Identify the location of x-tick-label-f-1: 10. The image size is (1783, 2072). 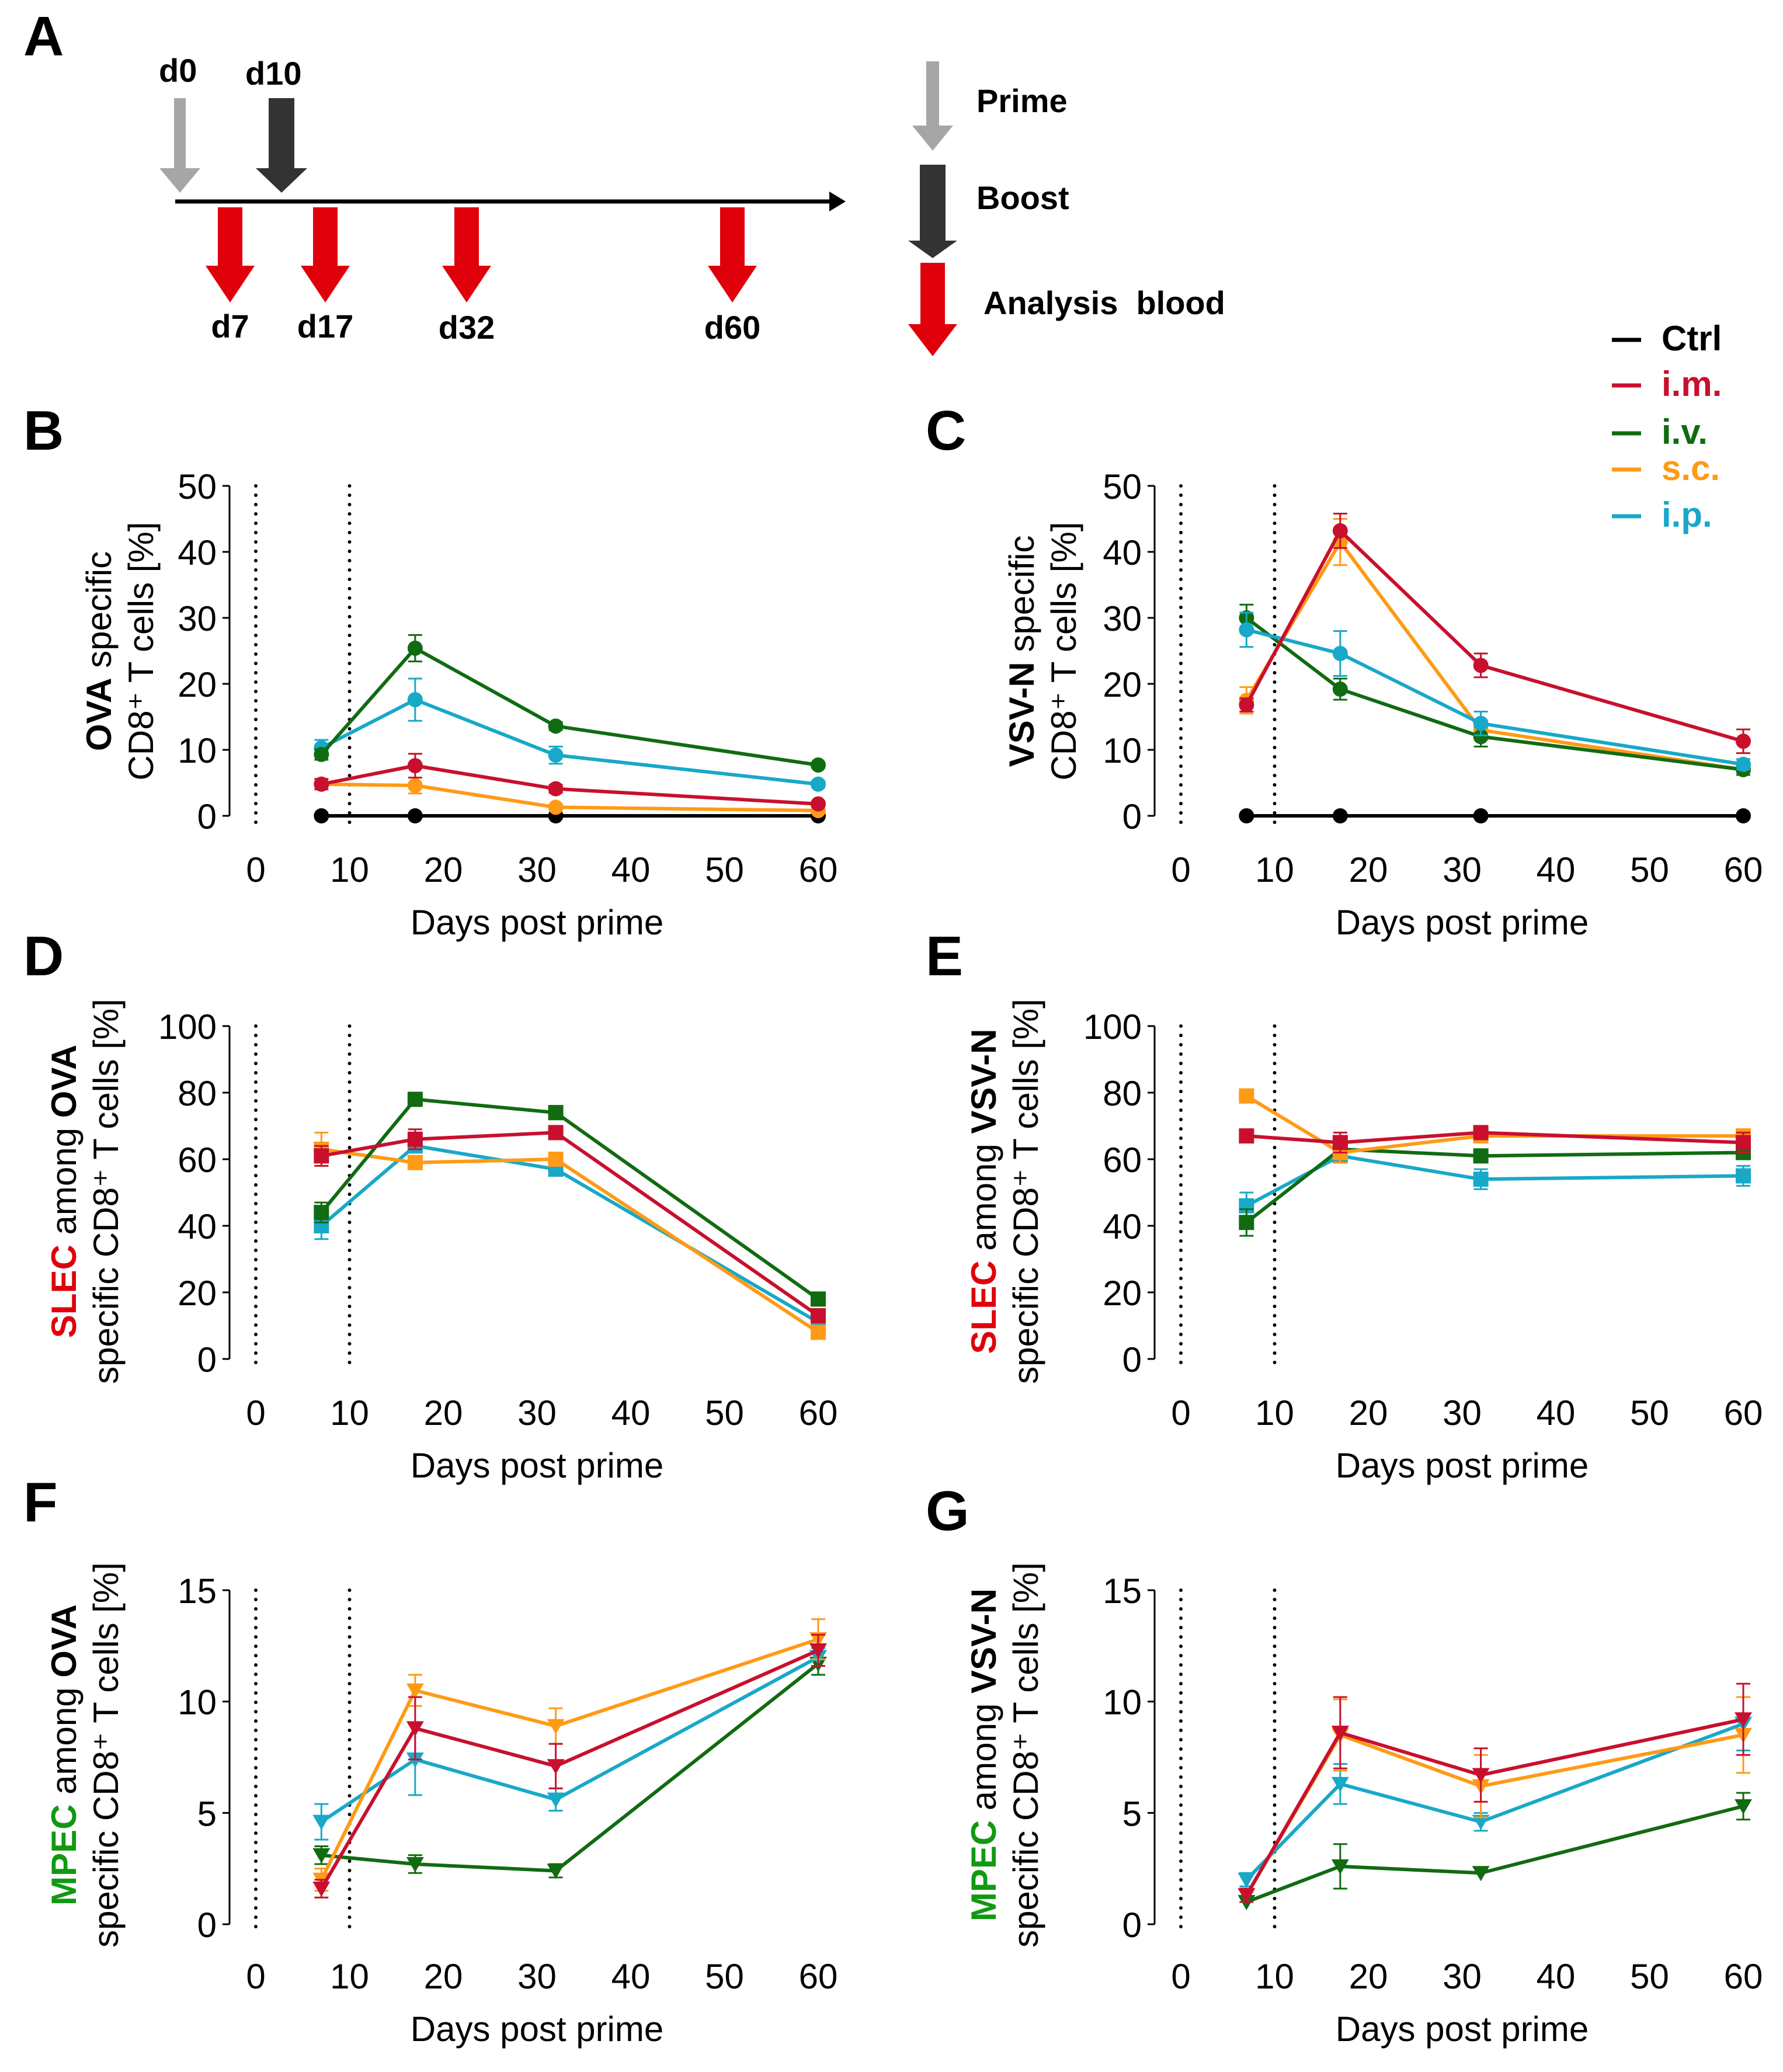
(349, 1976).